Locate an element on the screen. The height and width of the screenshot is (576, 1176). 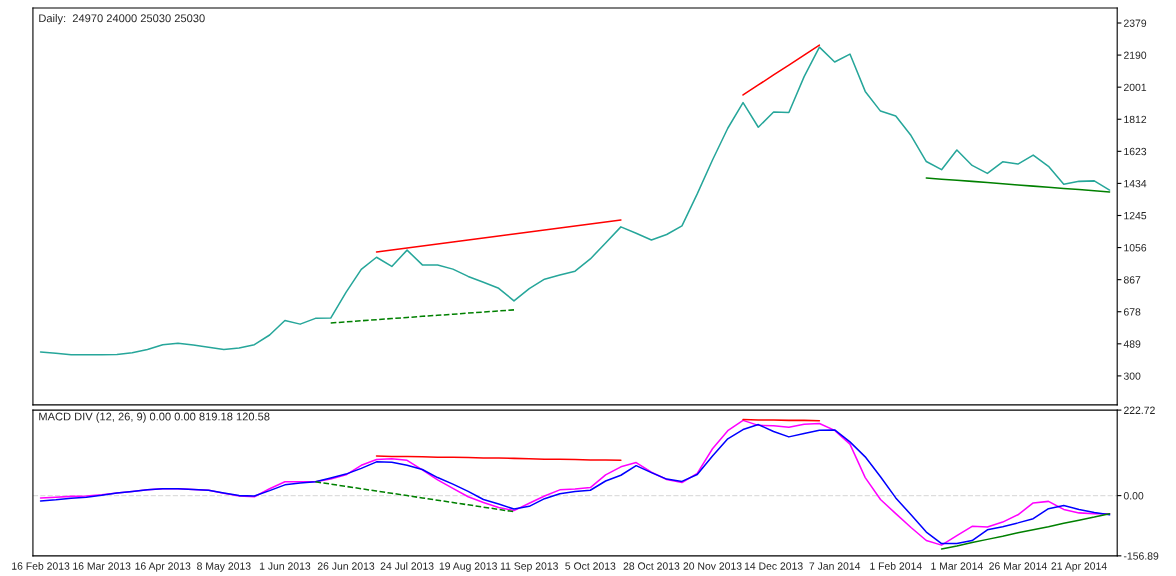
y-tick-label: 489 is located at coordinates (1132, 344).